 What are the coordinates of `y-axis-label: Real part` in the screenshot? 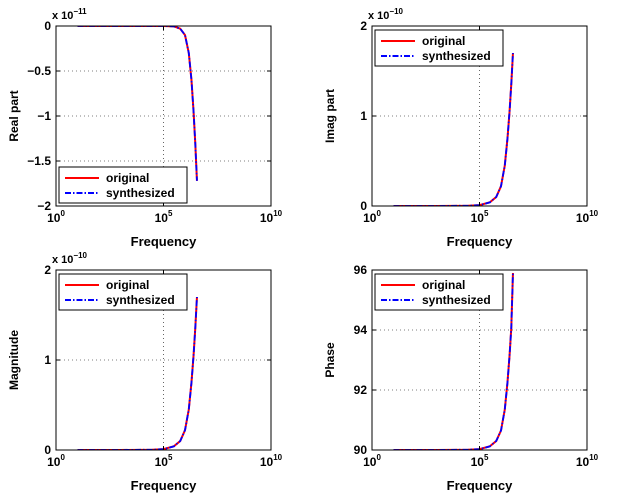 It's located at (14, 115).